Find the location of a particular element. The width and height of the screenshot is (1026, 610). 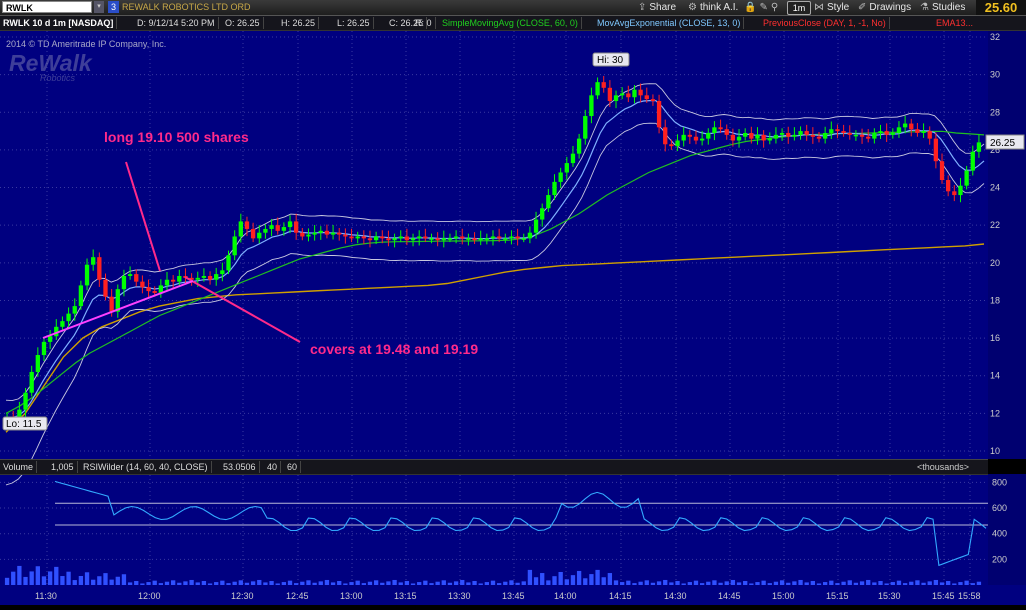

search-icon: ⚲ is located at coordinates (774, 7).